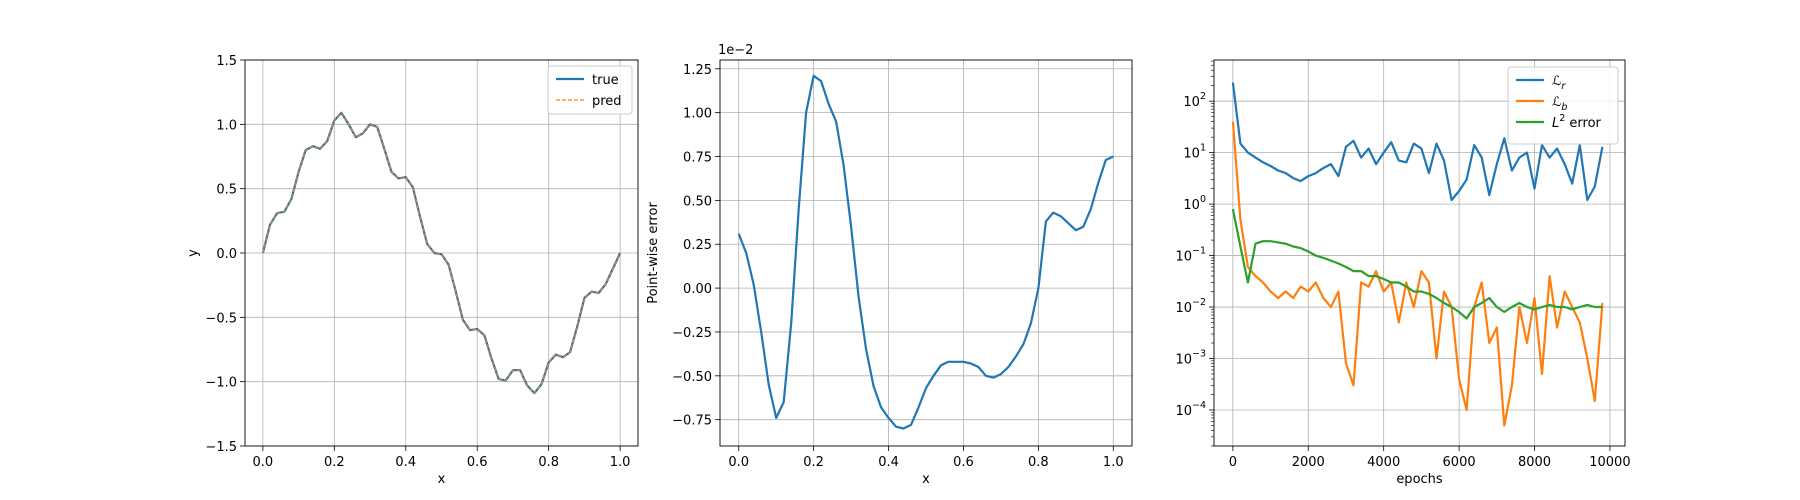 This screenshot has height=500, width=1800. What do you see at coordinates (1534, 462) in the screenshot?
I see `x-tick-label: 8000` at bounding box center [1534, 462].